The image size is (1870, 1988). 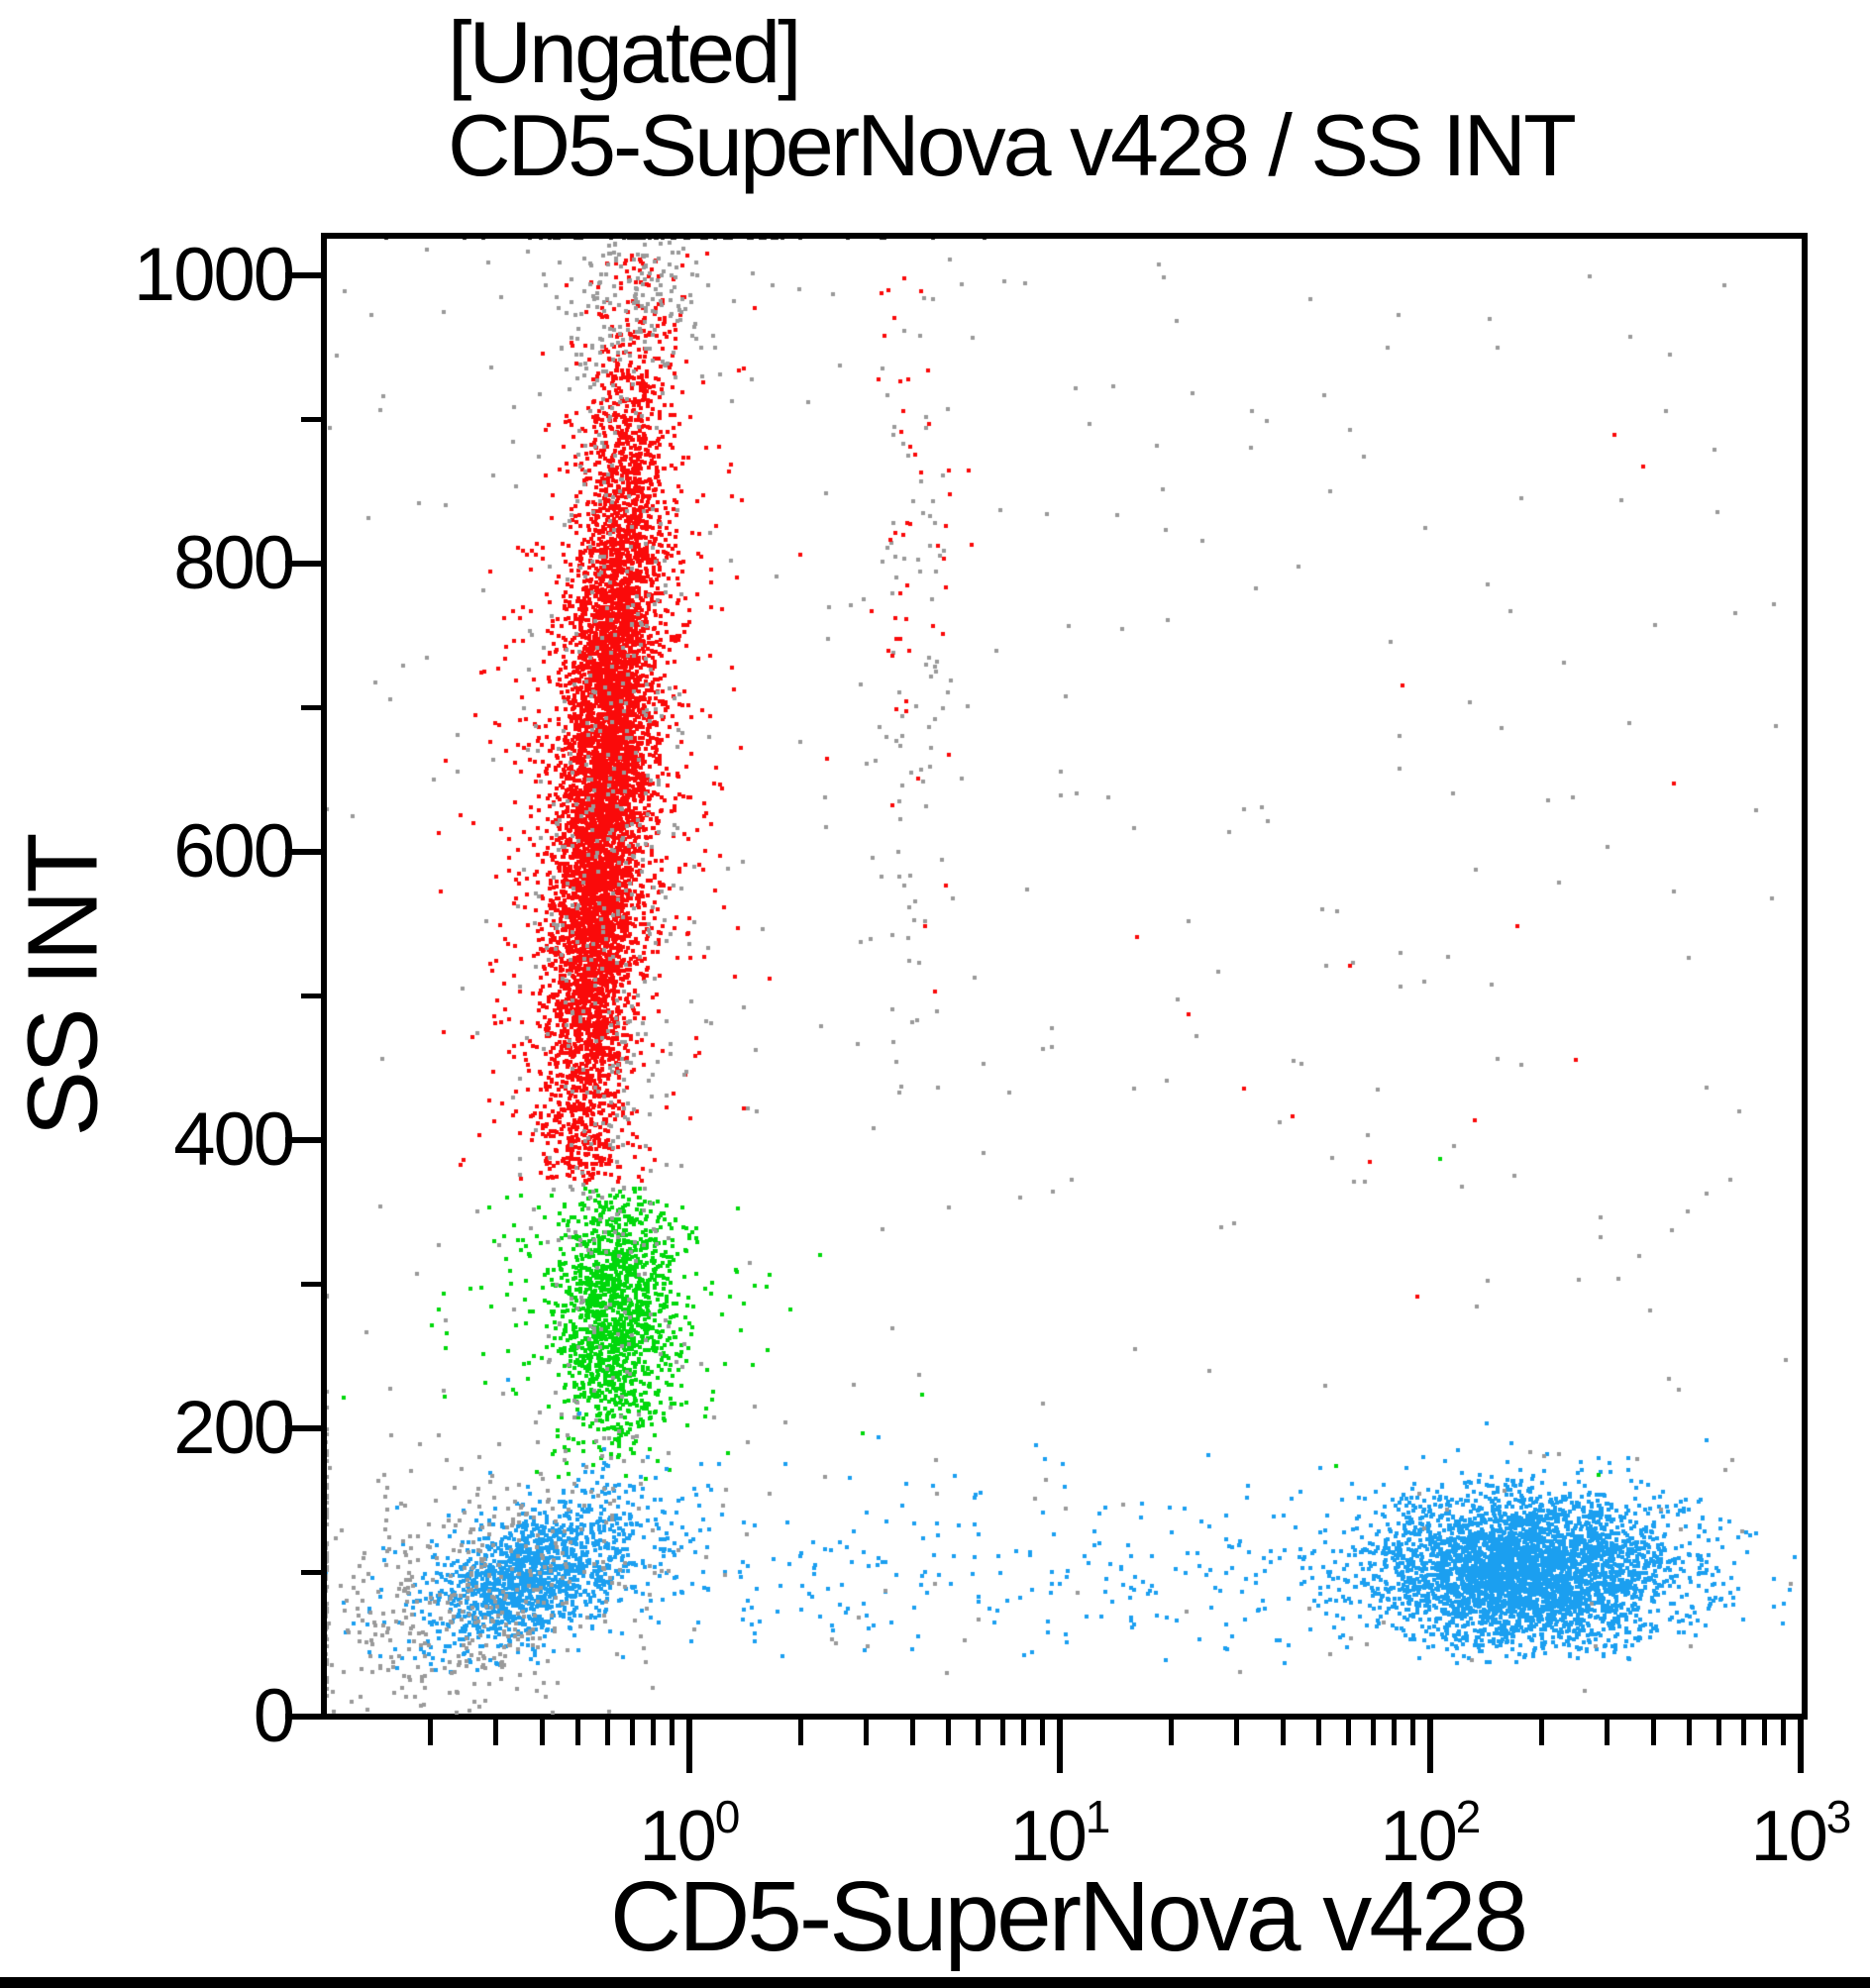 I want to click on y-tick-label-800: 800, so click(x=234, y=563).